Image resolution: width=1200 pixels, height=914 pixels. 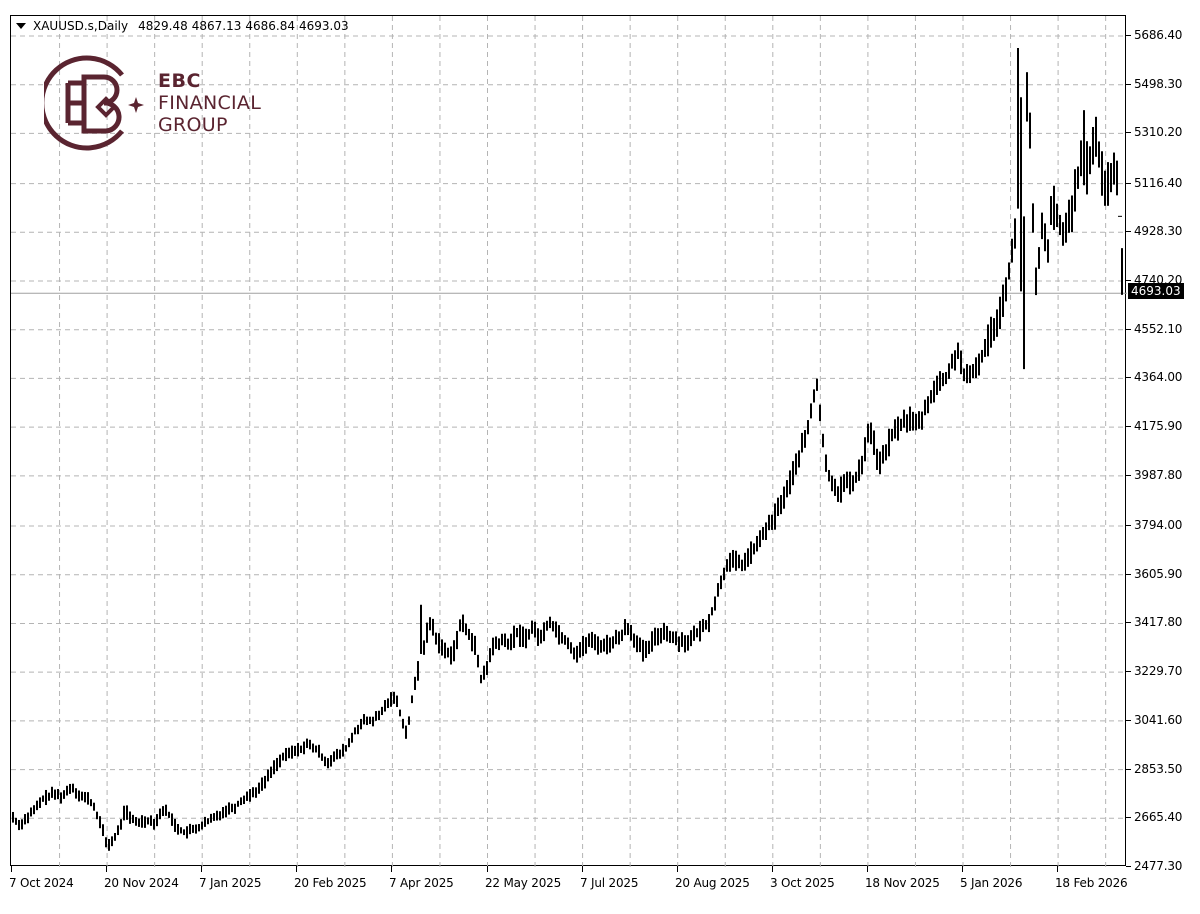 I want to click on dropdown-triangle-icon, so click(x=21, y=26).